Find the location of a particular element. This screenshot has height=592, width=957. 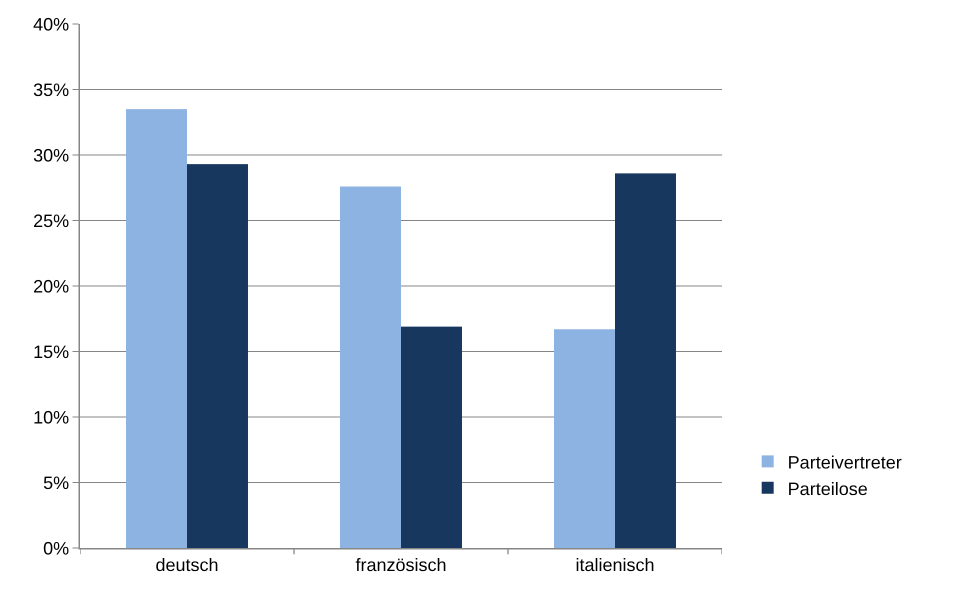

y-tick-label: 25% is located at coordinates (51, 220).